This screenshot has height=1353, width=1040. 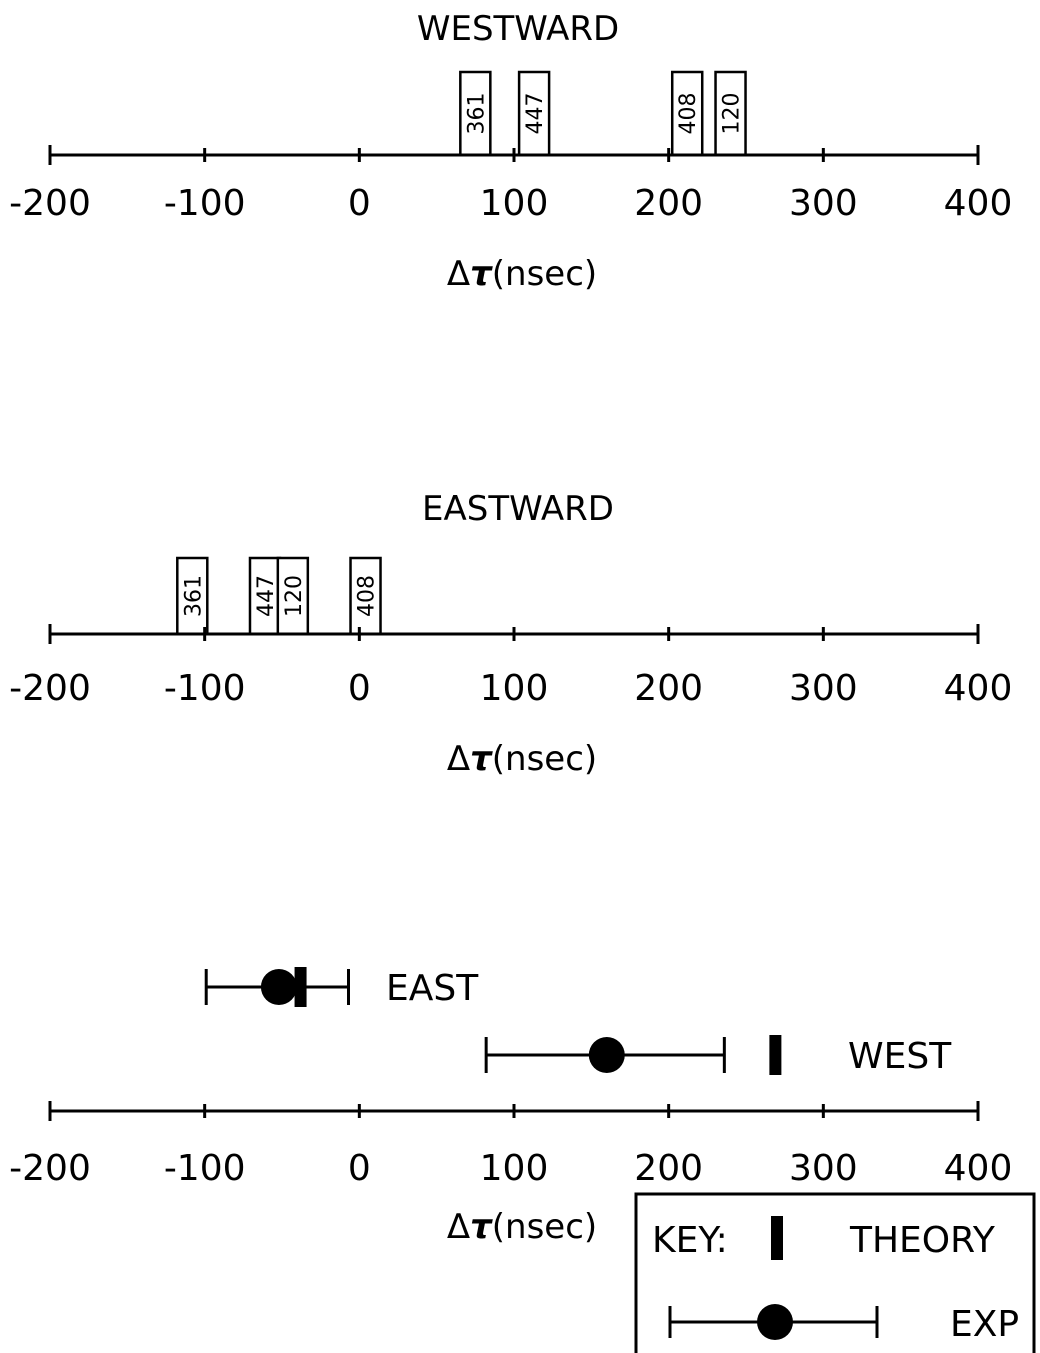 I want to click on legend-title: KEY:, so click(x=690, y=1240).